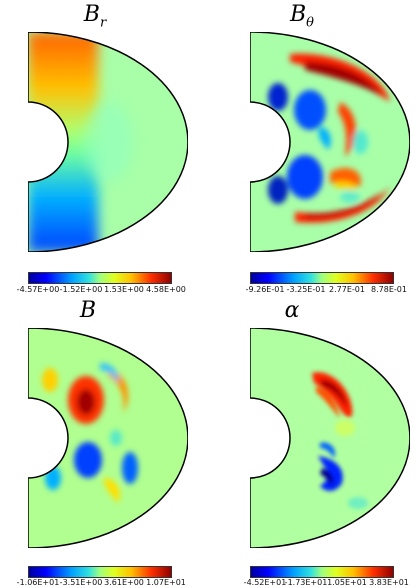 The image size is (420, 588). I want to click on colorbar-tick: 2.77E-01, so click(347, 289).